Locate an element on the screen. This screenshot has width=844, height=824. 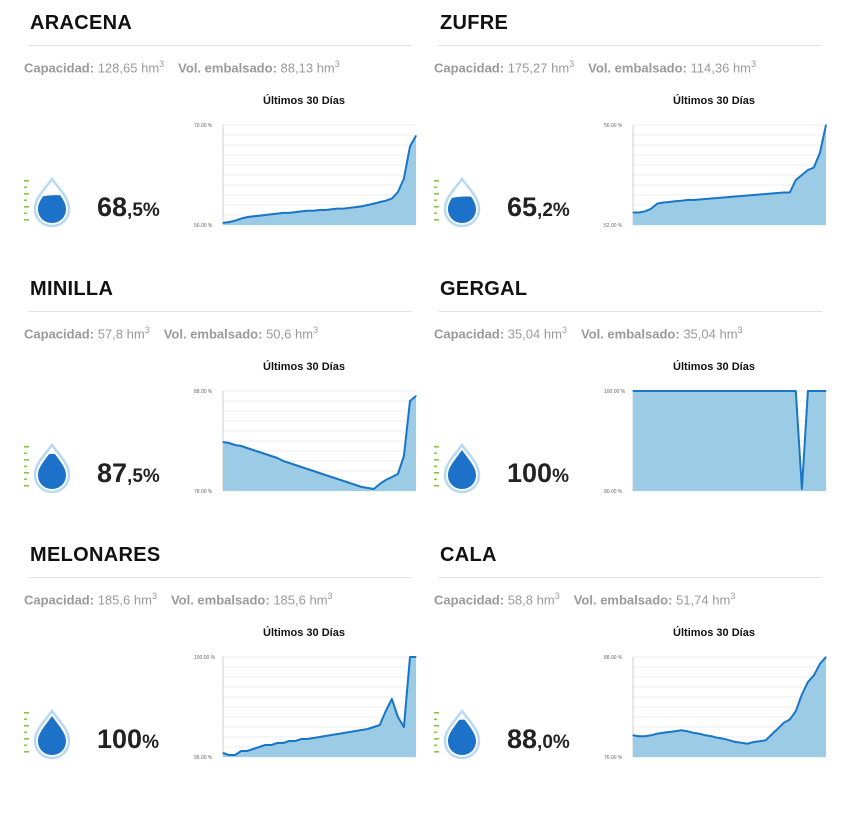
fill-percentage: 100% is located at coordinates (538, 473).